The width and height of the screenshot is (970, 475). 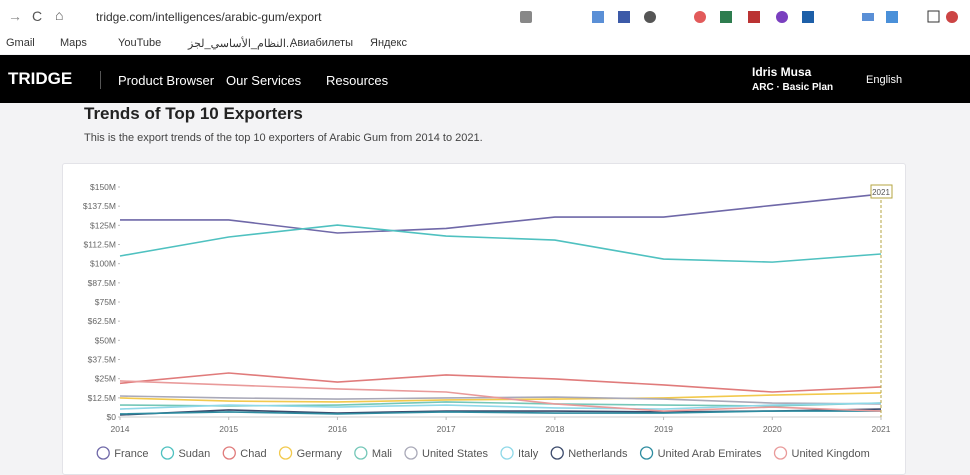 I want to click on nav-item: Our Services, so click(x=264, y=80).